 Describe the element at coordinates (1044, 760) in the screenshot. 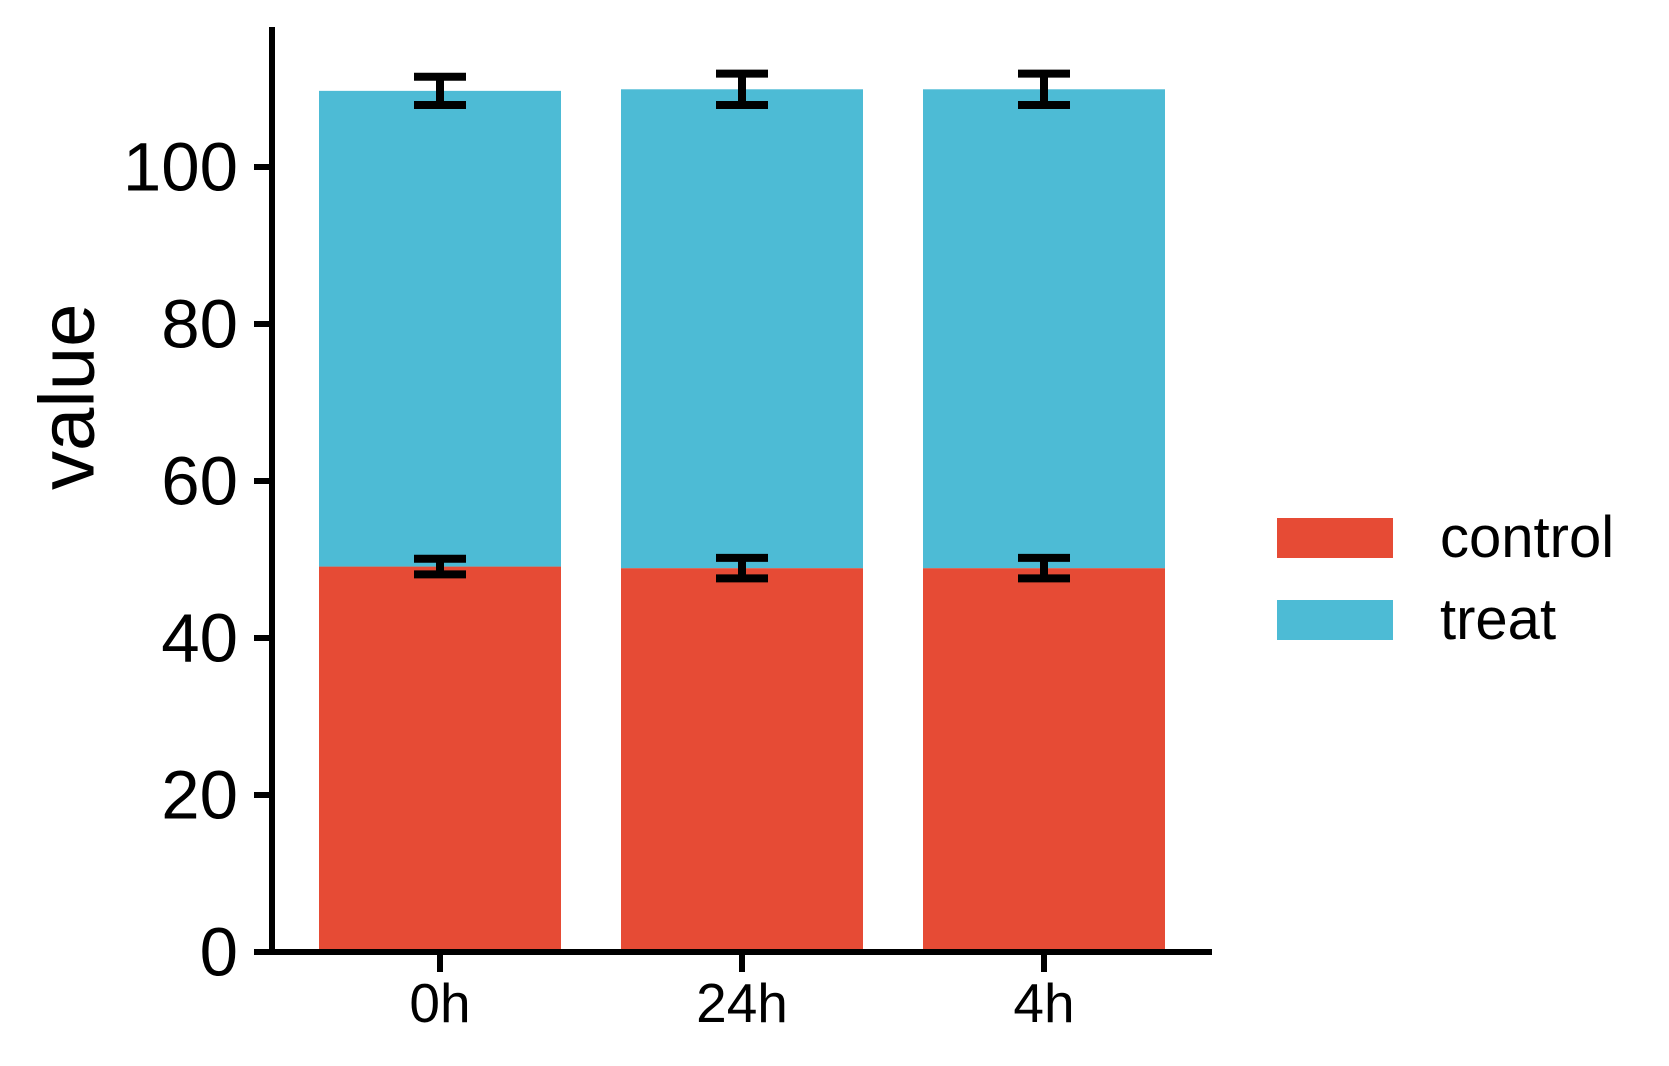

I see `bar-segment-control-4h` at that location.